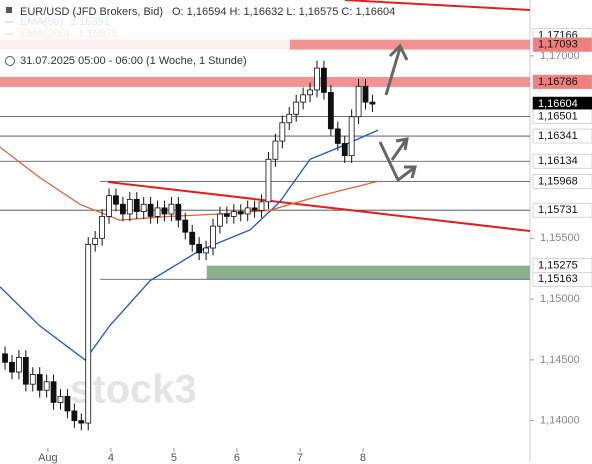  Describe the element at coordinates (368, 272) in the screenshot. I see `support-zone` at that location.